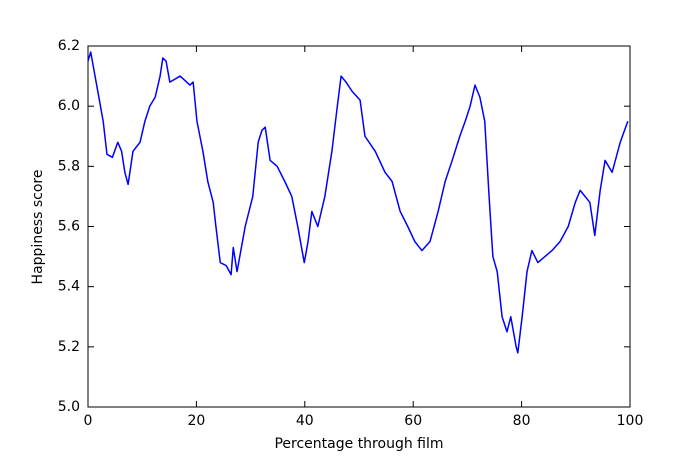  What do you see at coordinates (630, 421) in the screenshot?
I see `x-tick-label: 100` at bounding box center [630, 421].